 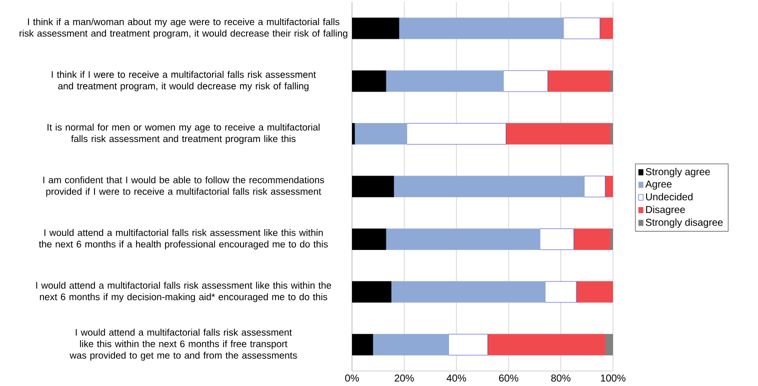 What do you see at coordinates (678, 173) in the screenshot?
I see `legend-label: Strongly agree` at bounding box center [678, 173].